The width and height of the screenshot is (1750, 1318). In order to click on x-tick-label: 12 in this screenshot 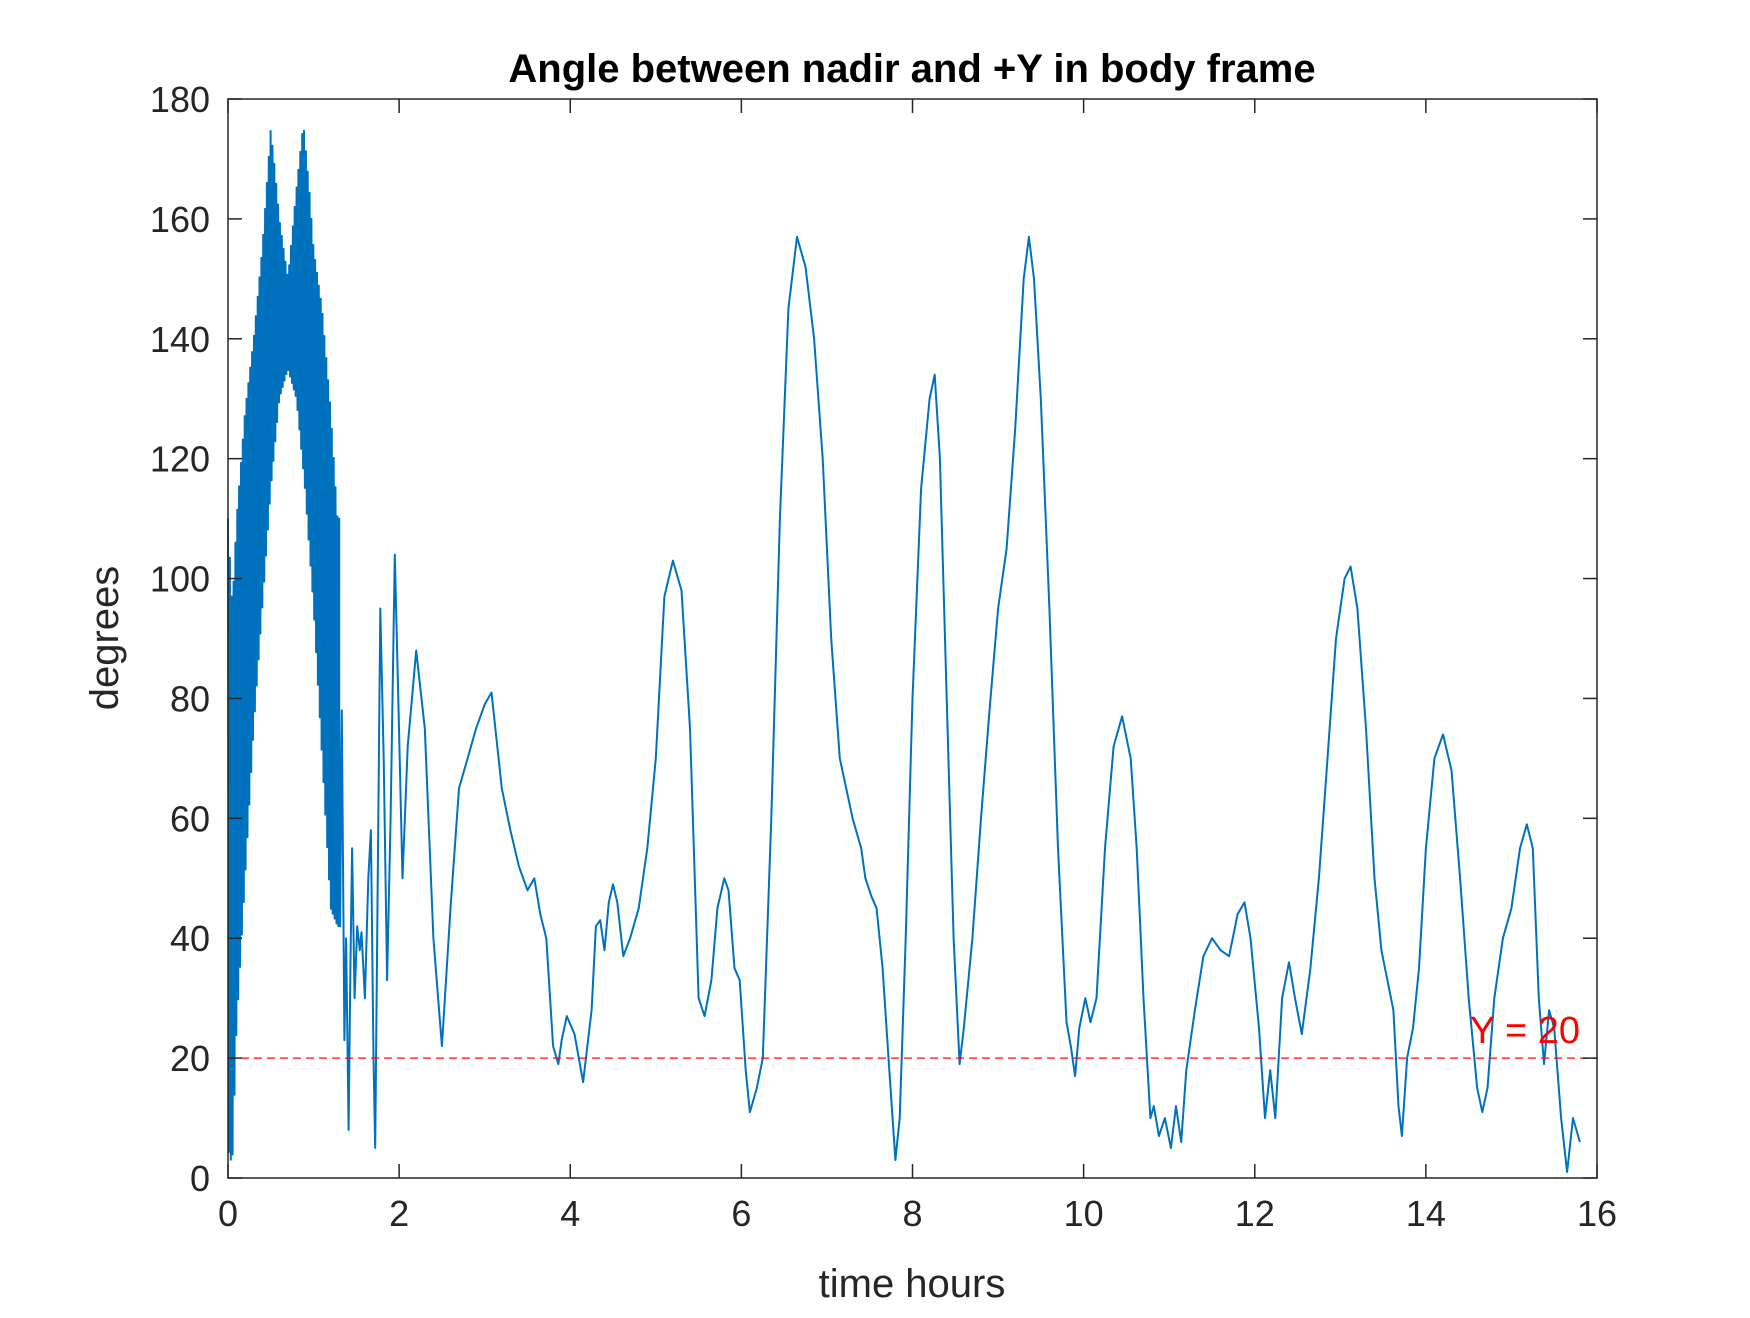, I will do `click(1255, 1213)`.